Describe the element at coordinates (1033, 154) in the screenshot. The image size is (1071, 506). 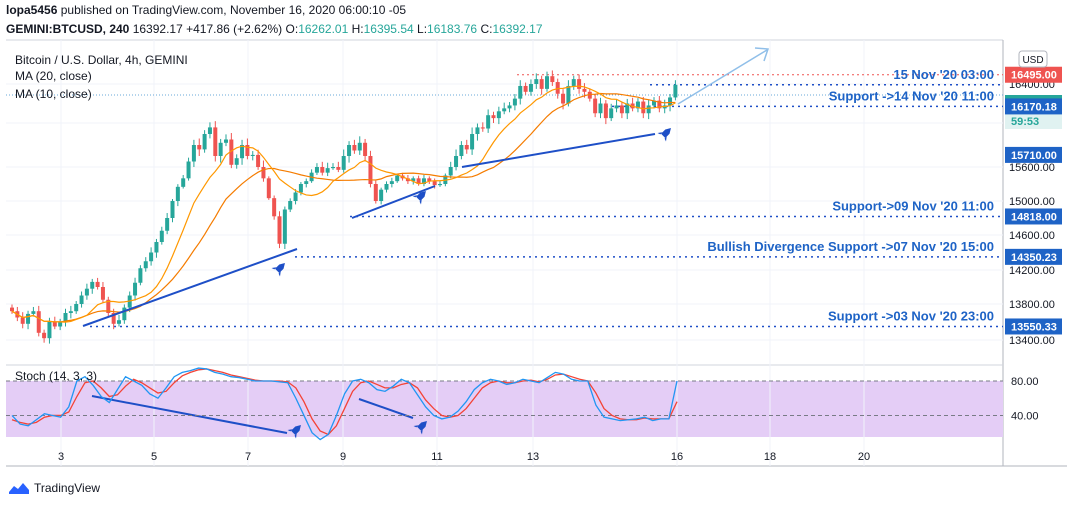
I see `price-badge: 15710.00` at that location.